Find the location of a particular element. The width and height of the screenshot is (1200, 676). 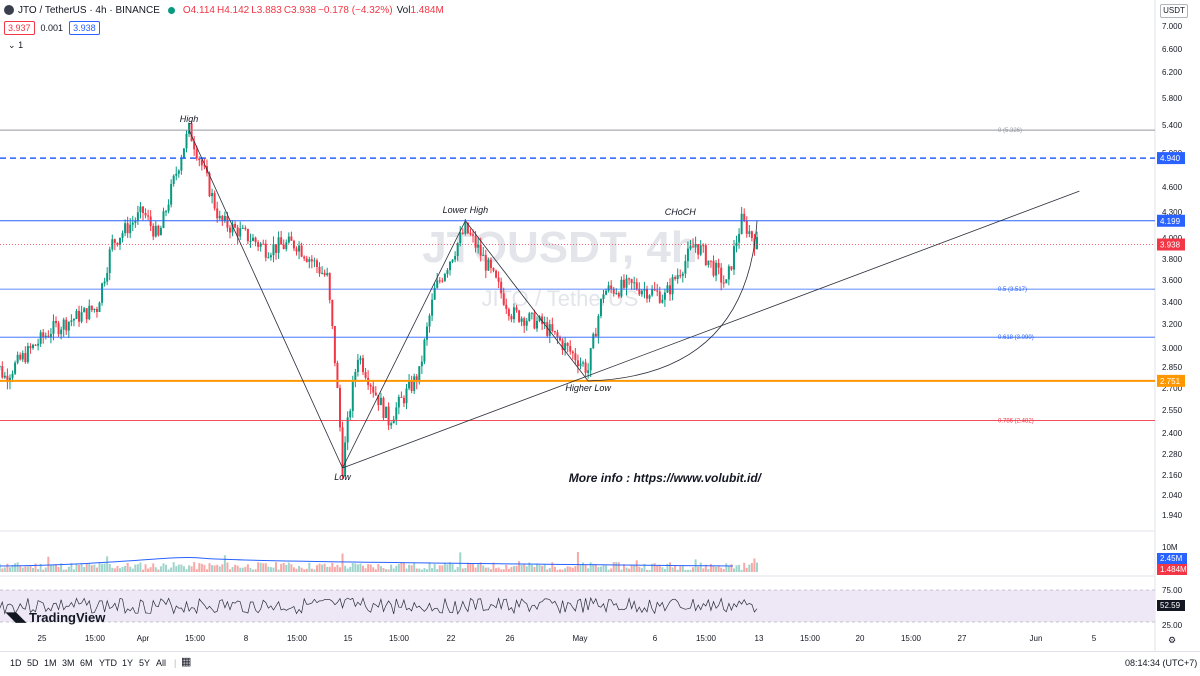

timeframe-5y: 5Y is located at coordinates (145, 663).